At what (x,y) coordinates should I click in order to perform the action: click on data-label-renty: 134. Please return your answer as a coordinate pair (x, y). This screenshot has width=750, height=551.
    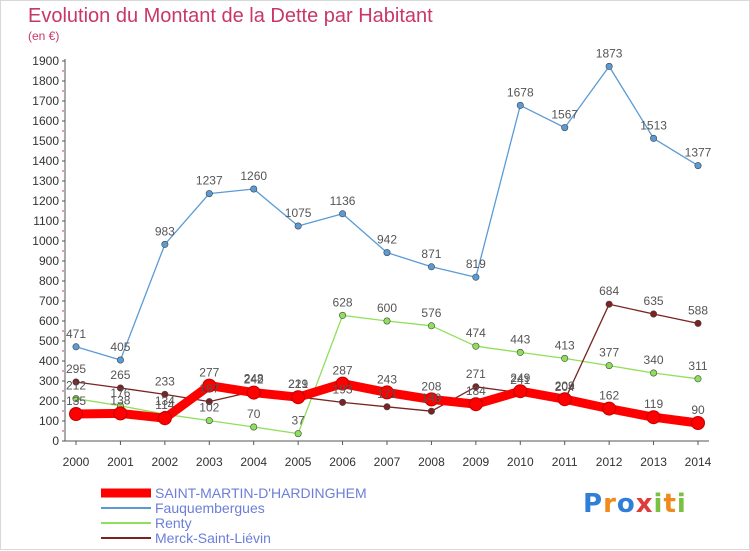
    Looking at the image, I should click on (165, 401).